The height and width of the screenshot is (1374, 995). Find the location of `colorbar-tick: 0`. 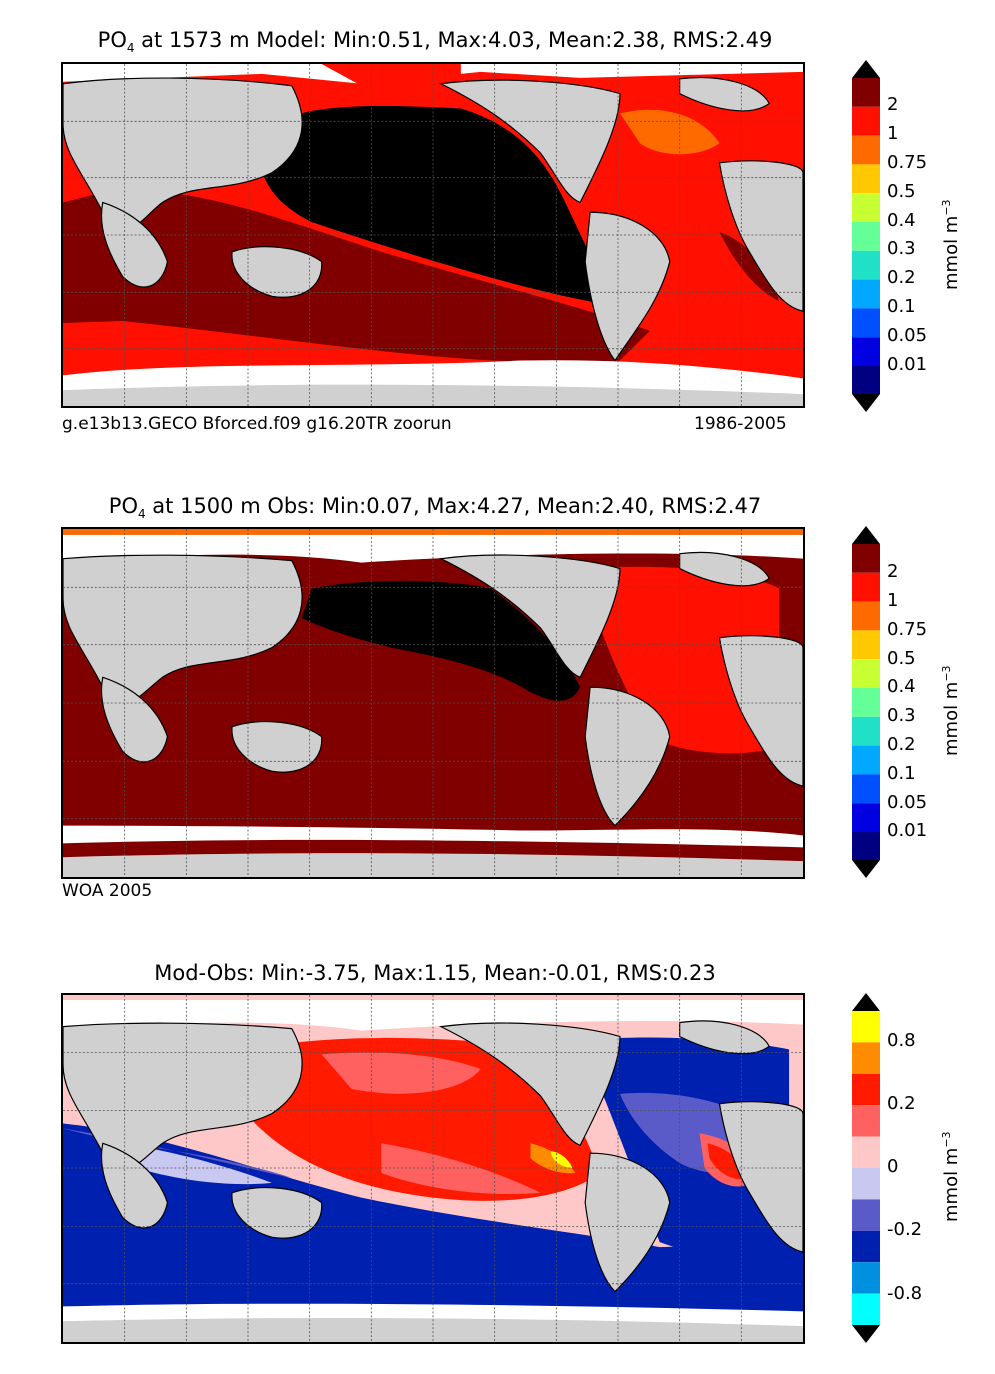

colorbar-tick: 0 is located at coordinates (893, 1166).